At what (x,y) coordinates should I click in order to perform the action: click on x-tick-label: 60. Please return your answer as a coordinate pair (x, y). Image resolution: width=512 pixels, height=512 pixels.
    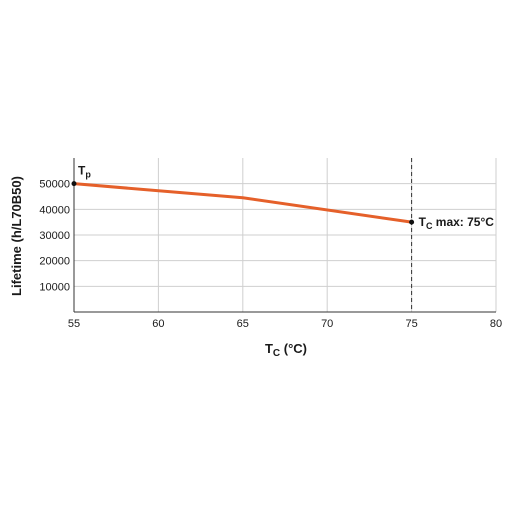
    Looking at the image, I should click on (158, 324).